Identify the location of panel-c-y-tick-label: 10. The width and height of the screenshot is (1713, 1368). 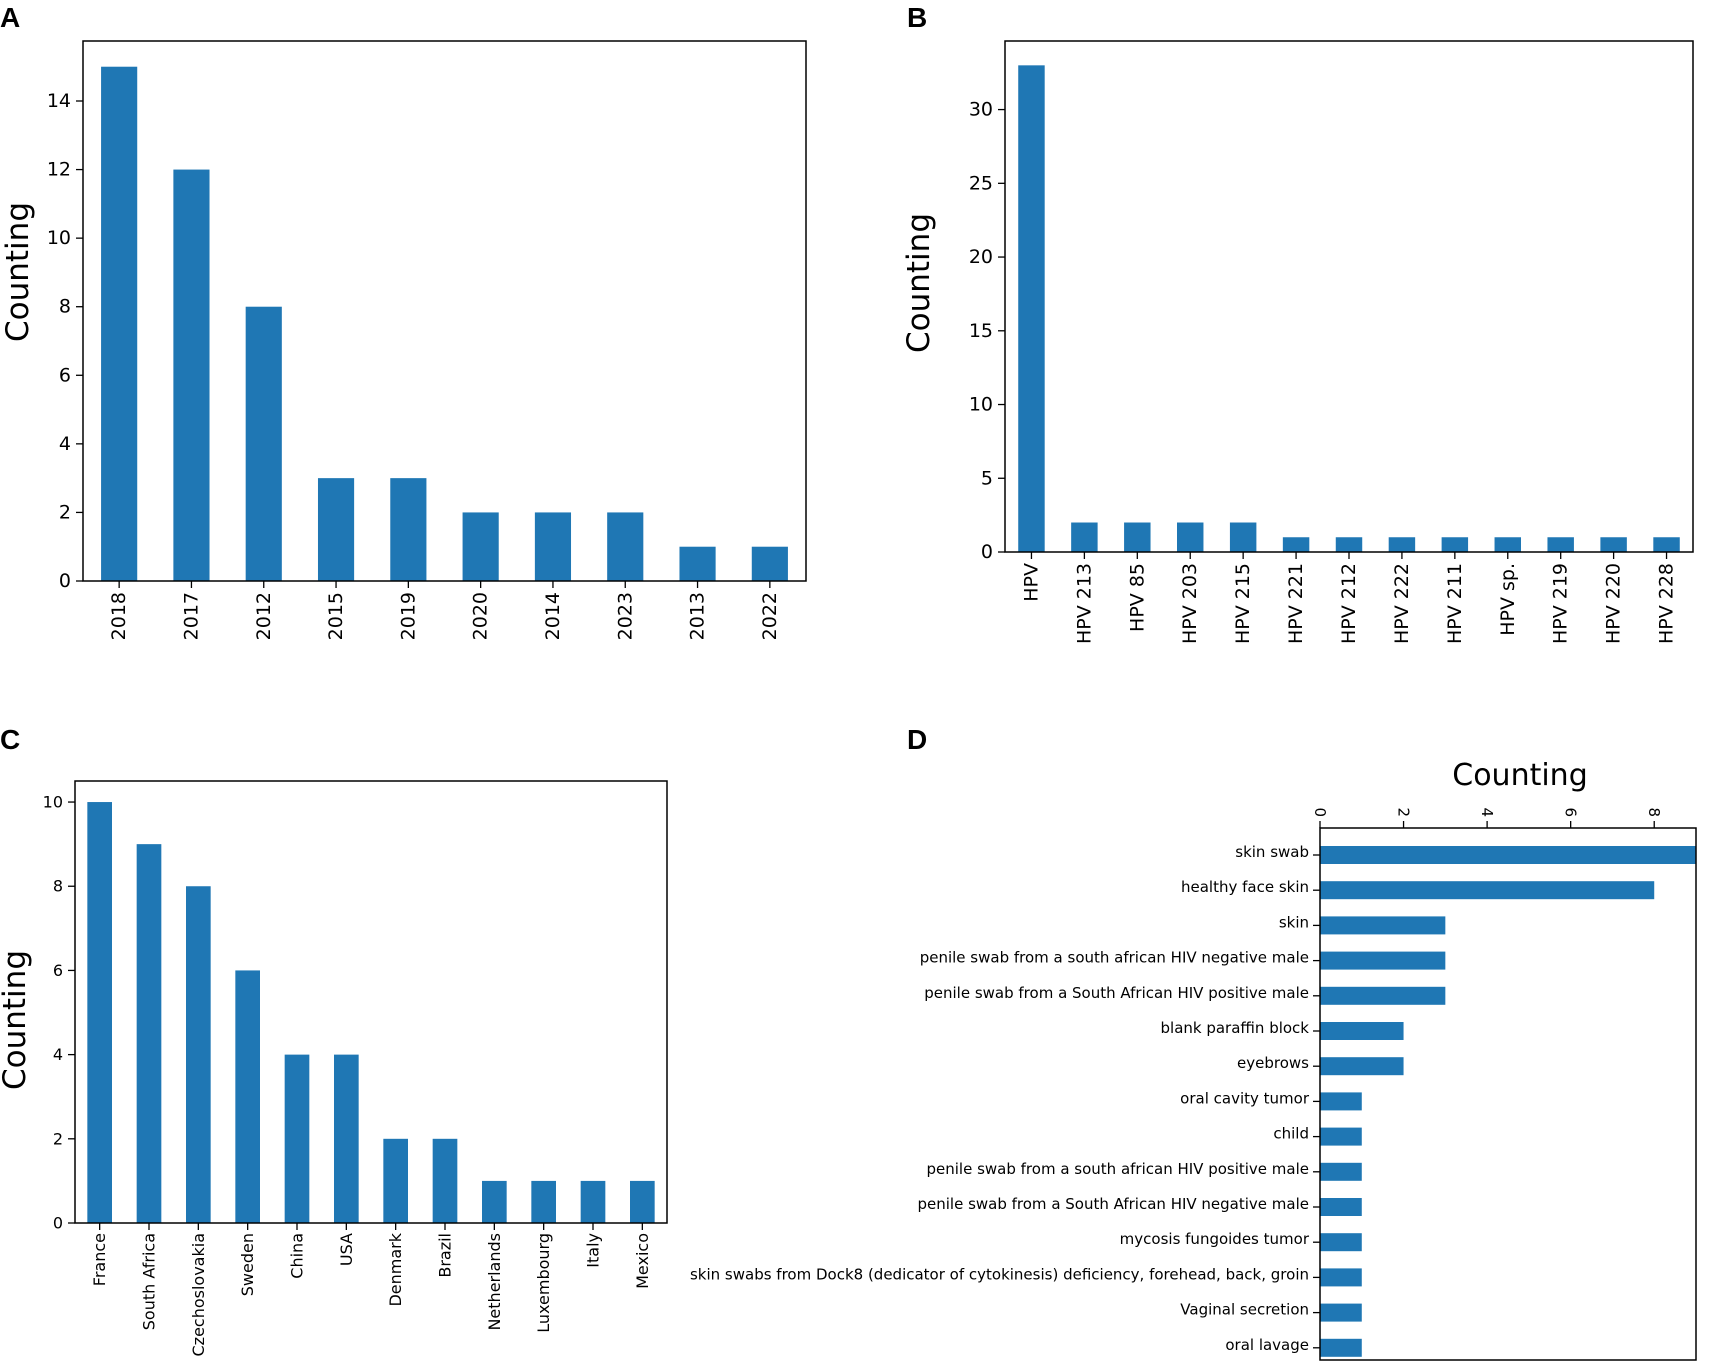
(53, 802).